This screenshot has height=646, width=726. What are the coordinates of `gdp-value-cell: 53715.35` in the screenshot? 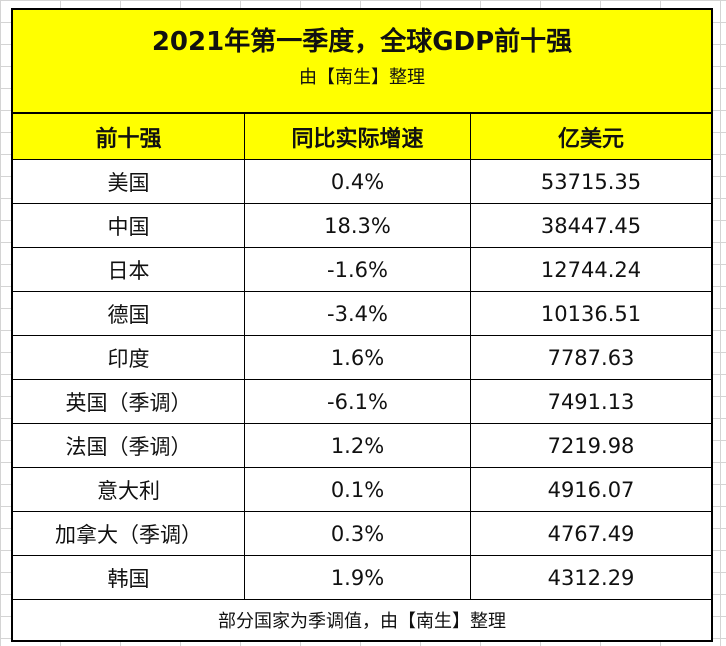 It's located at (591, 181).